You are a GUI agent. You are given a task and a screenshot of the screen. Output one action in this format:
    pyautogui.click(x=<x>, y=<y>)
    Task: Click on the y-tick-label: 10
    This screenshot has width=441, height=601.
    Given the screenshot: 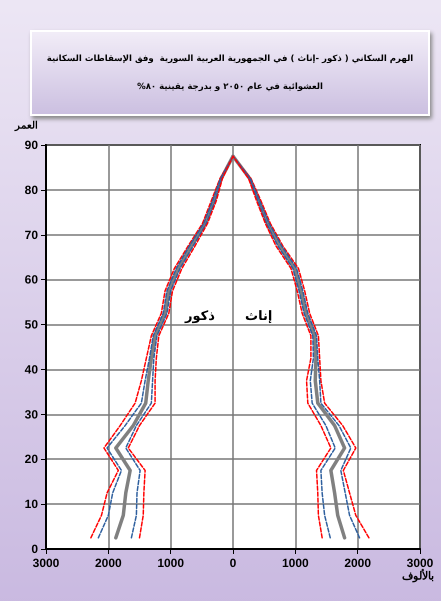 What is the action you would take?
    pyautogui.click(x=31, y=504)
    